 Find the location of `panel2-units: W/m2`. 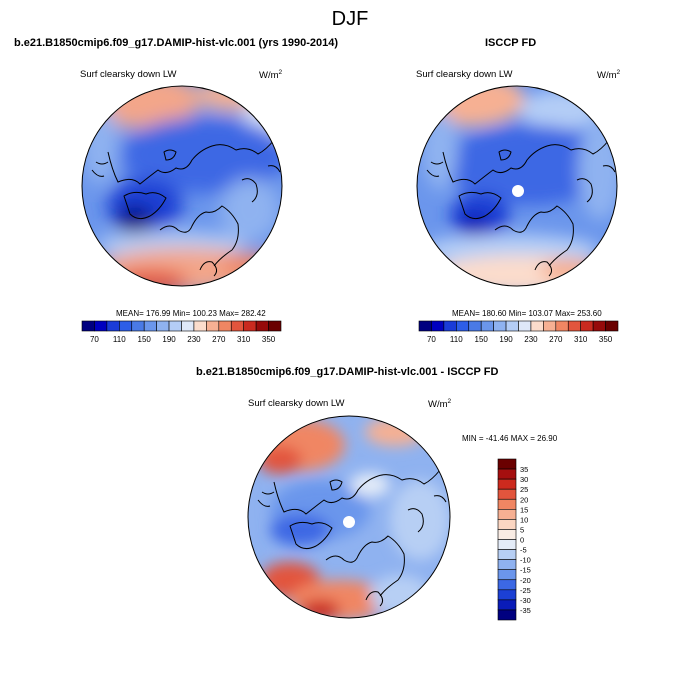

panel2-units: W/m2 is located at coordinates (609, 75).